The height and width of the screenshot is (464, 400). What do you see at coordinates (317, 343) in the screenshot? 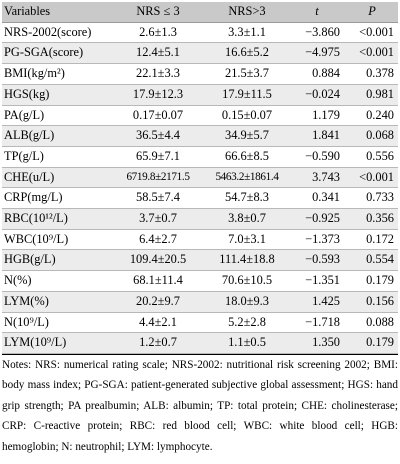
I see `cell-t: 1.350` at bounding box center [317, 343].